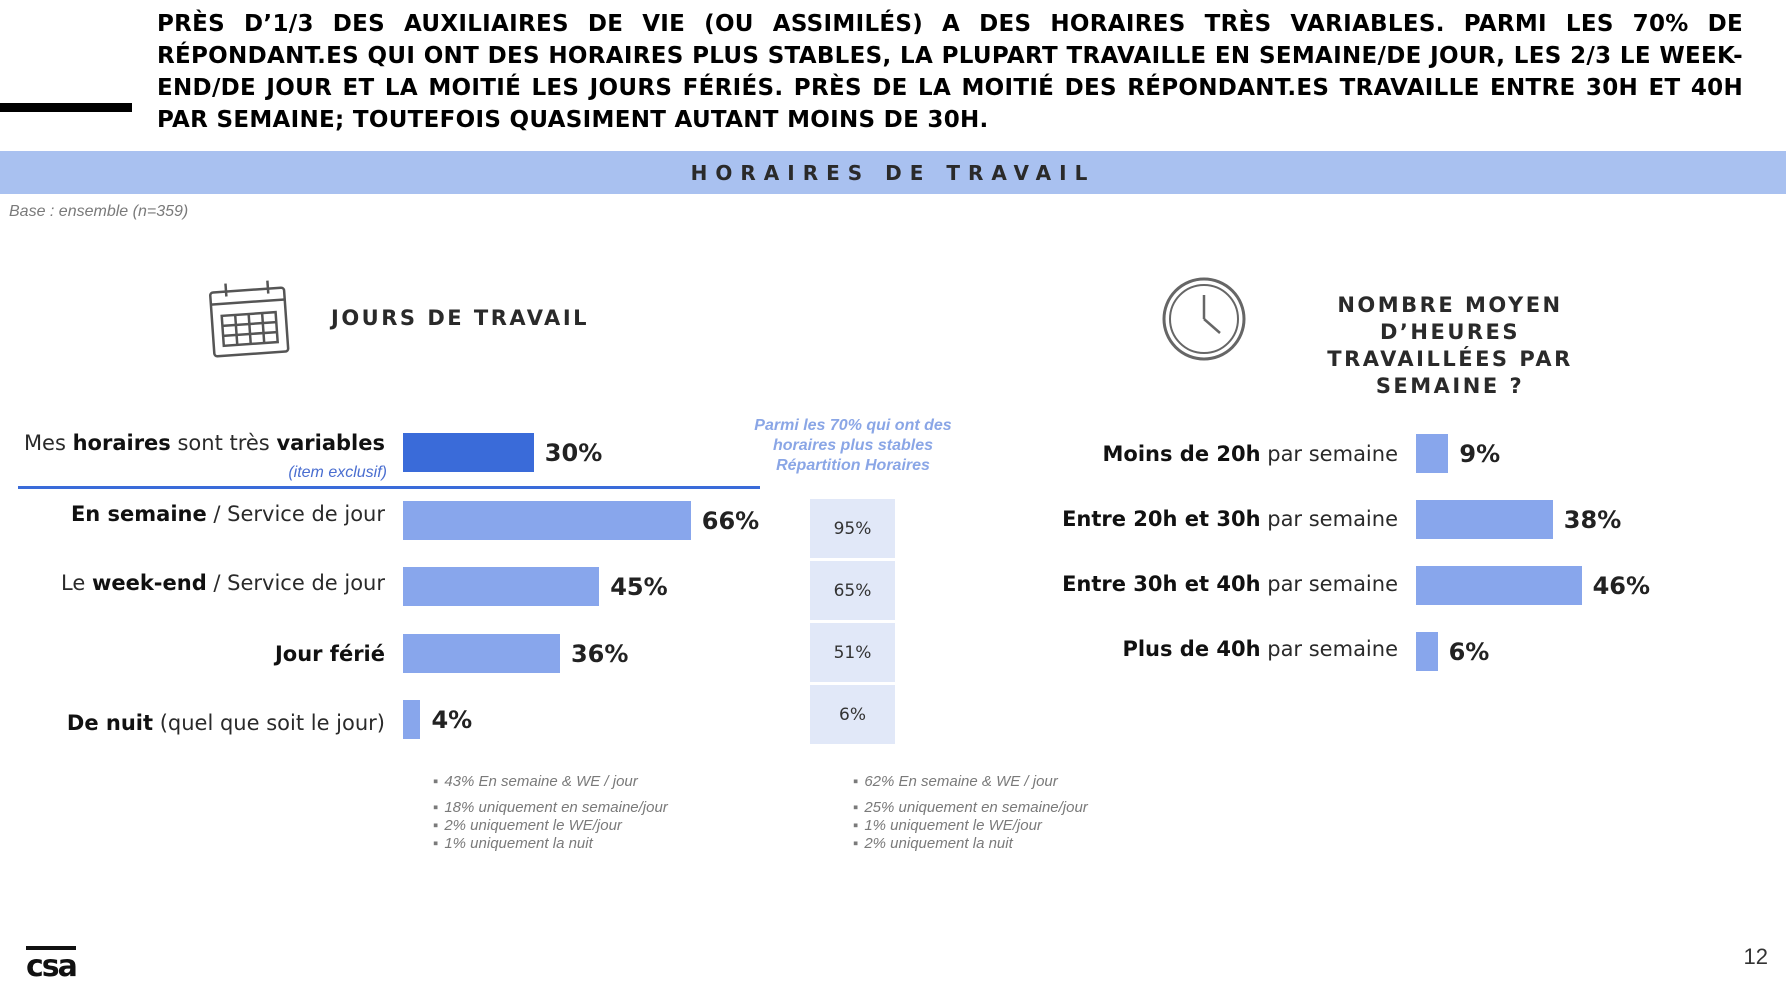  What do you see at coordinates (853, 425) in the screenshot?
I see `stable-caption-line1: Parmi les 70% qui ont des` at bounding box center [853, 425].